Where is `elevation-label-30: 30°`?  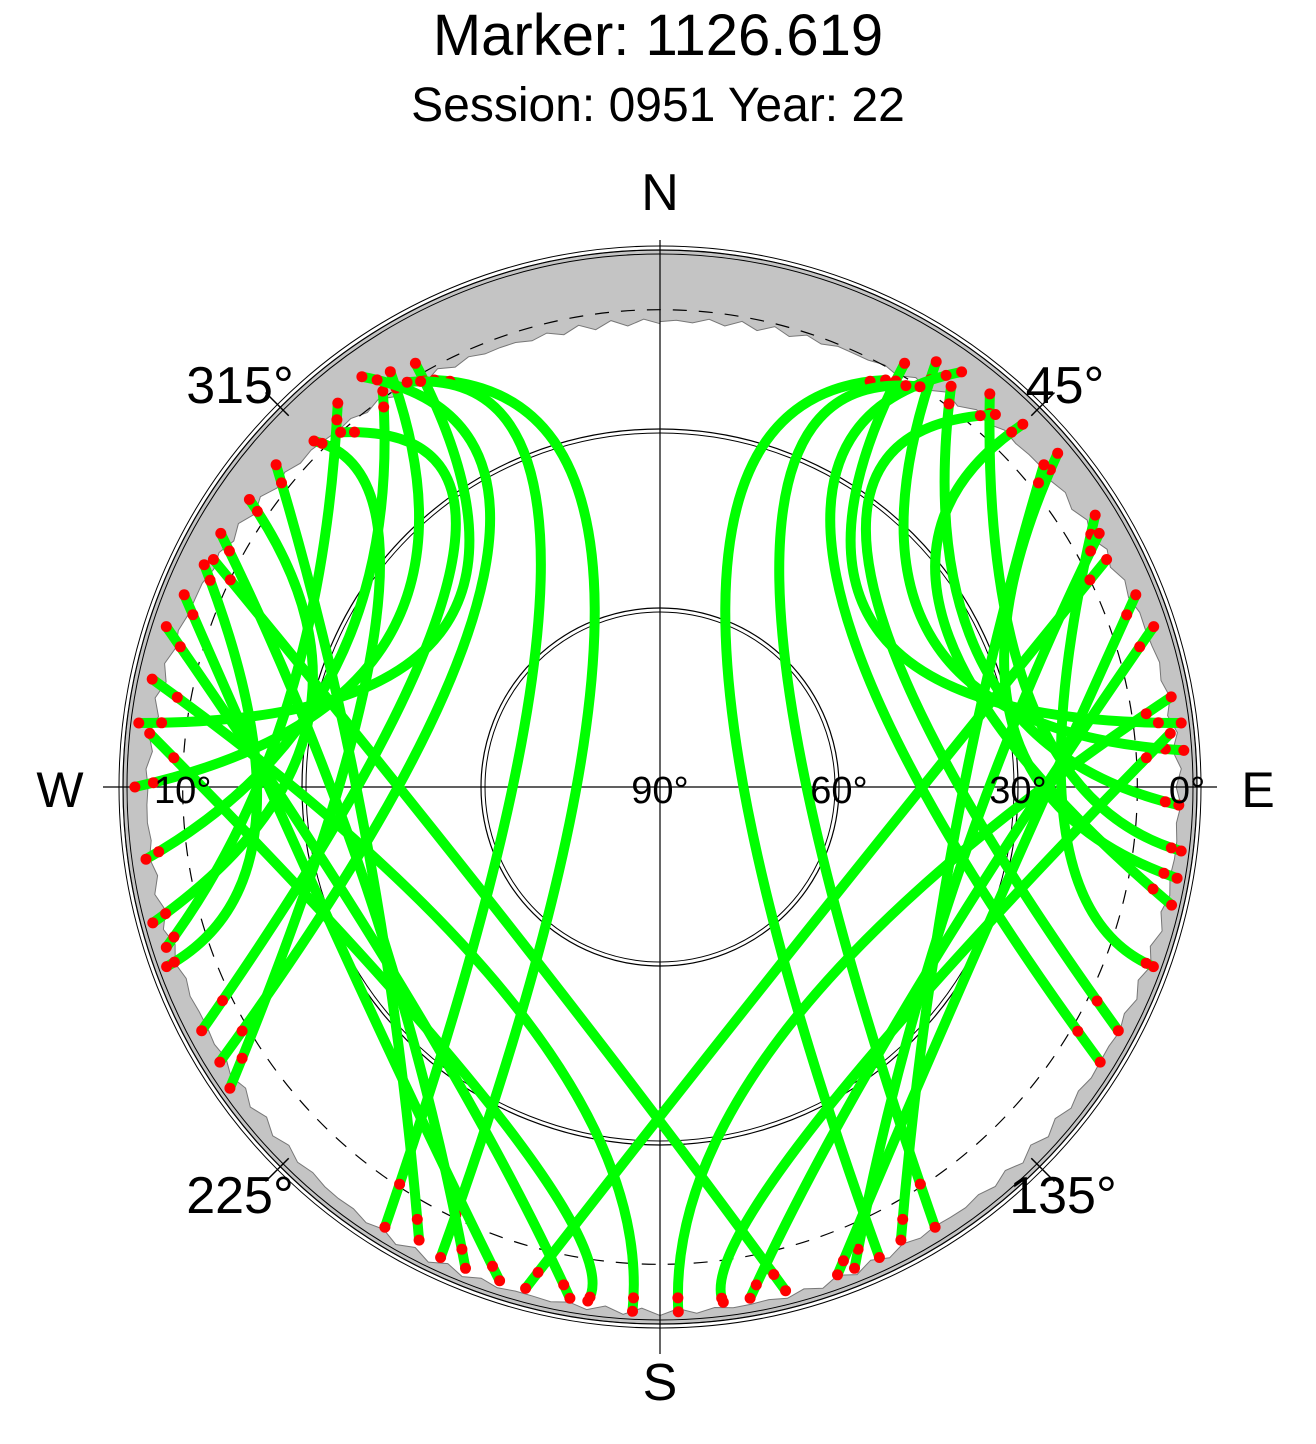
elevation-label-30: 30° is located at coordinates (1017, 791).